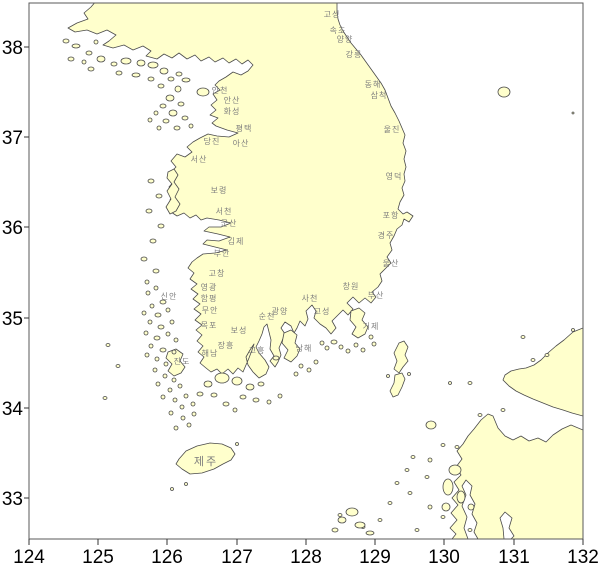  I want to click on x-axis-label: 127, so click(237, 557).